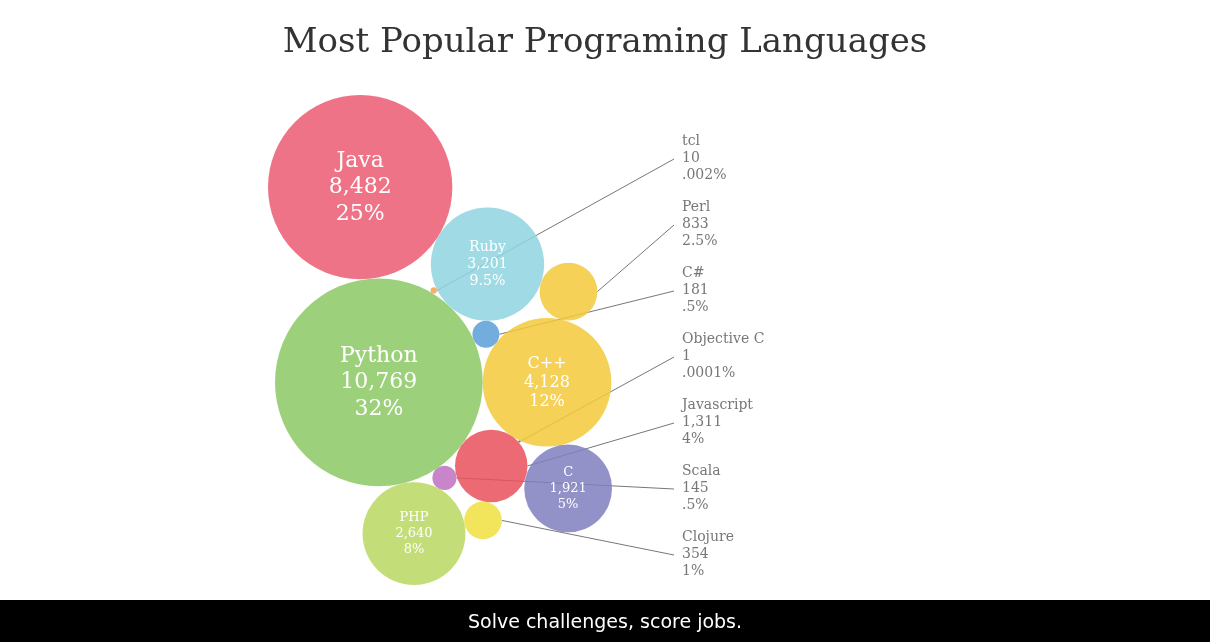 This screenshot has width=1210, height=642. What do you see at coordinates (695, 289) in the screenshot?
I see `data-label: 181` at bounding box center [695, 289].